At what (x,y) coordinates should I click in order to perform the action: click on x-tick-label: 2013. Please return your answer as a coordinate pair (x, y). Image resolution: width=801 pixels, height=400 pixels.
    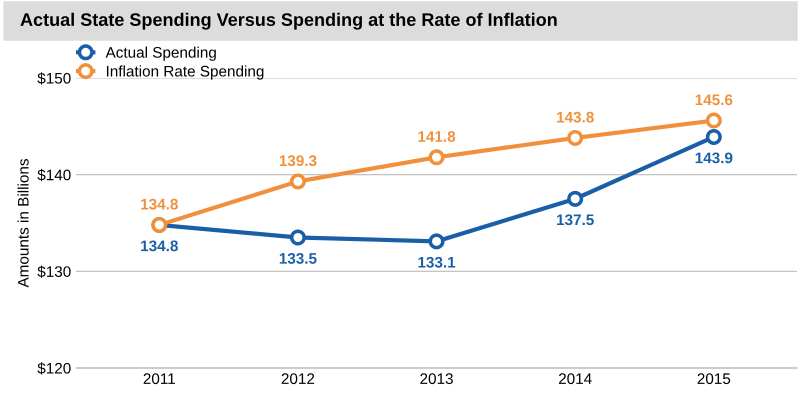
    Looking at the image, I should click on (436, 378).